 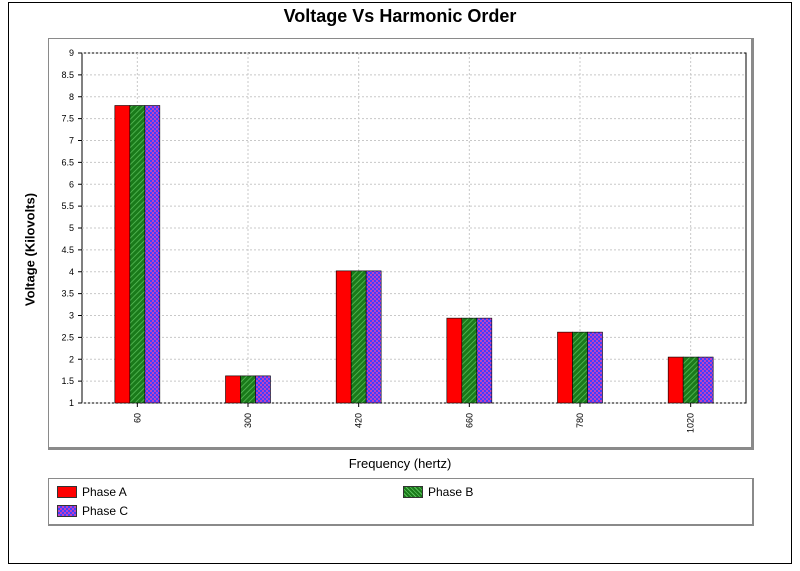 What do you see at coordinates (451, 492) in the screenshot?
I see `legend-label-phase-b: Phase B` at bounding box center [451, 492].